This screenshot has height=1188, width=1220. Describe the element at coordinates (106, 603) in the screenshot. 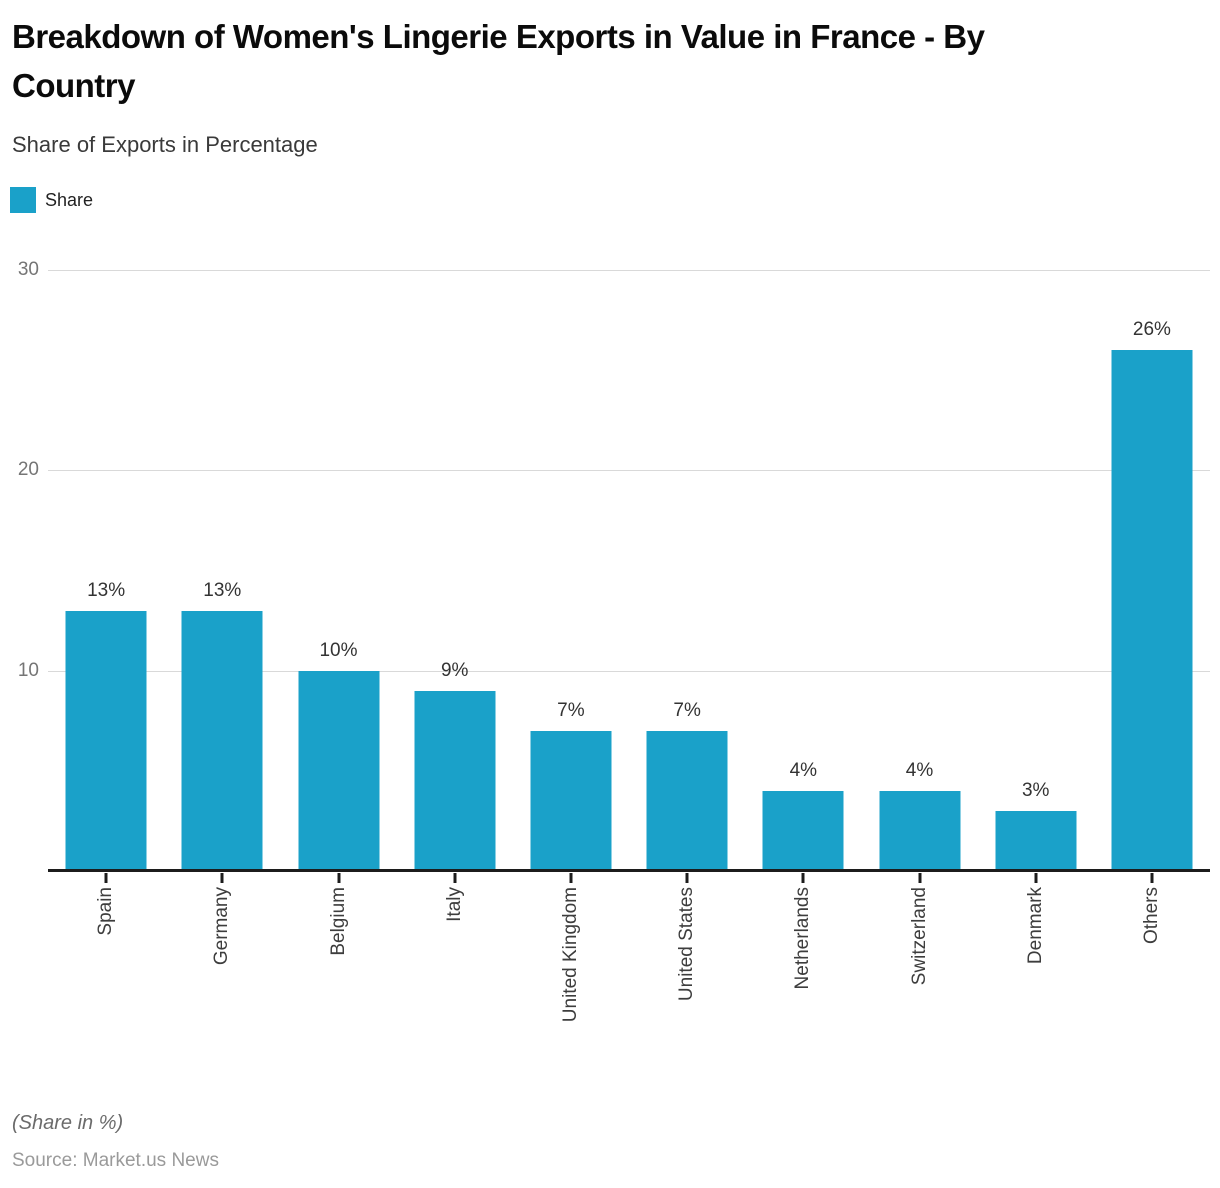

I see `bar-slot: 13% Spain` at that location.